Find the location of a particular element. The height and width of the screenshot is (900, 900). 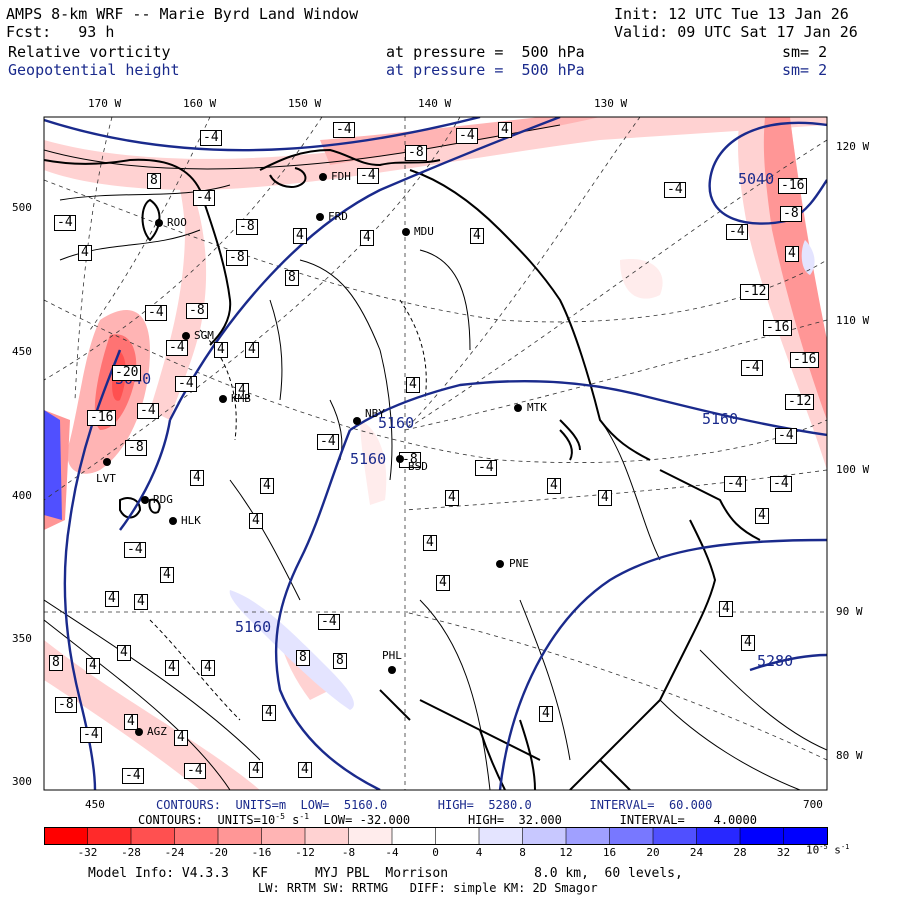

colorbar-tick-label: 24 is located at coordinates (696, 852).